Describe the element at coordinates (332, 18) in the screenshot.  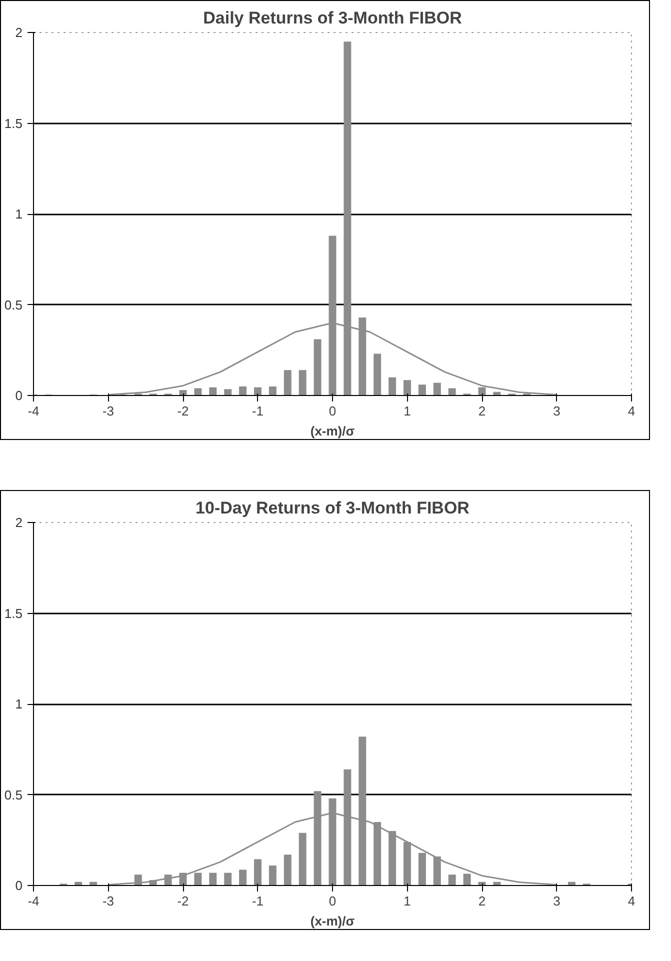
I see `chart-title: Daily Returns of 3-Month FIBOR` at that location.